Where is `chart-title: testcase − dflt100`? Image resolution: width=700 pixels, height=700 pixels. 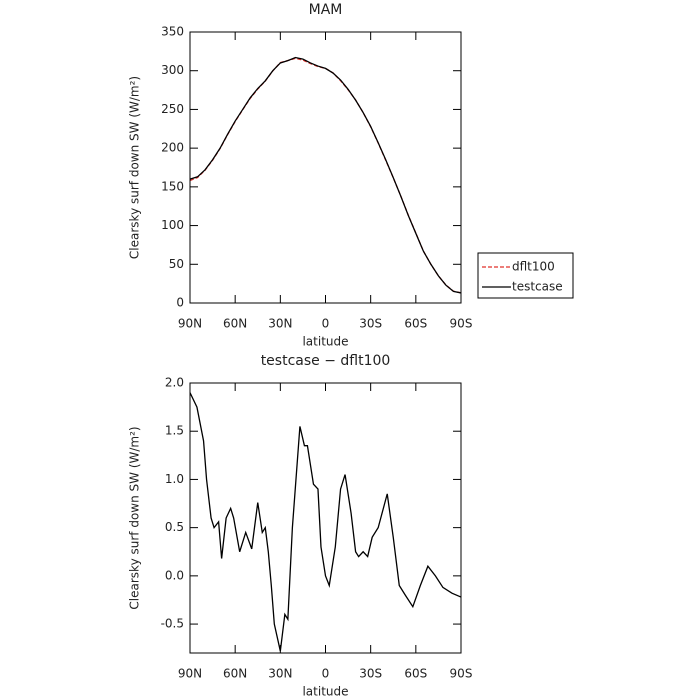
chart-title: testcase − dflt100 is located at coordinates (326, 361).